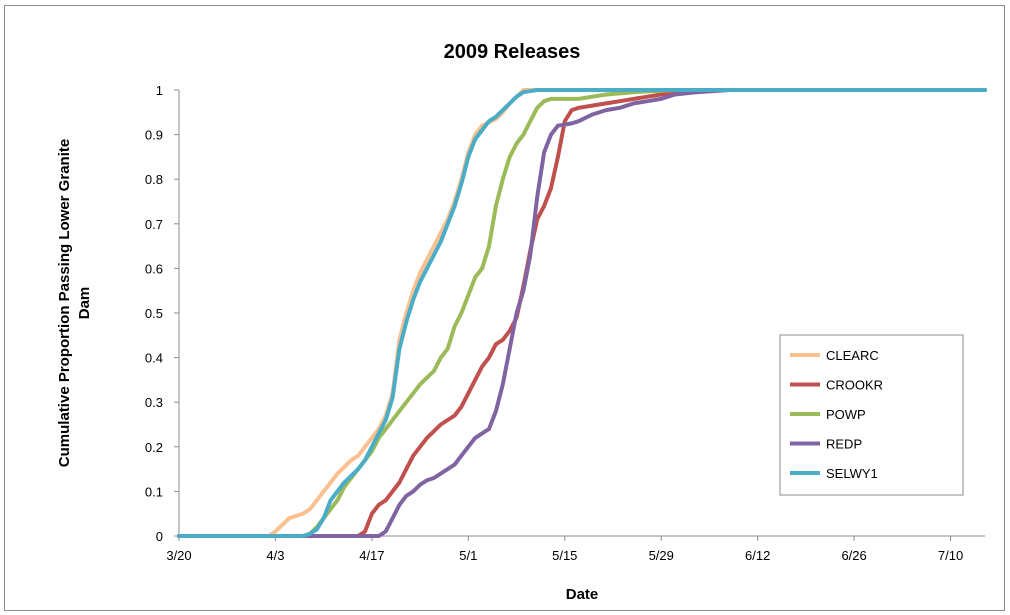 The width and height of the screenshot is (1010, 615). Describe the element at coordinates (852, 355) in the screenshot. I see `legend-label-clearc: CLEARC` at that location.